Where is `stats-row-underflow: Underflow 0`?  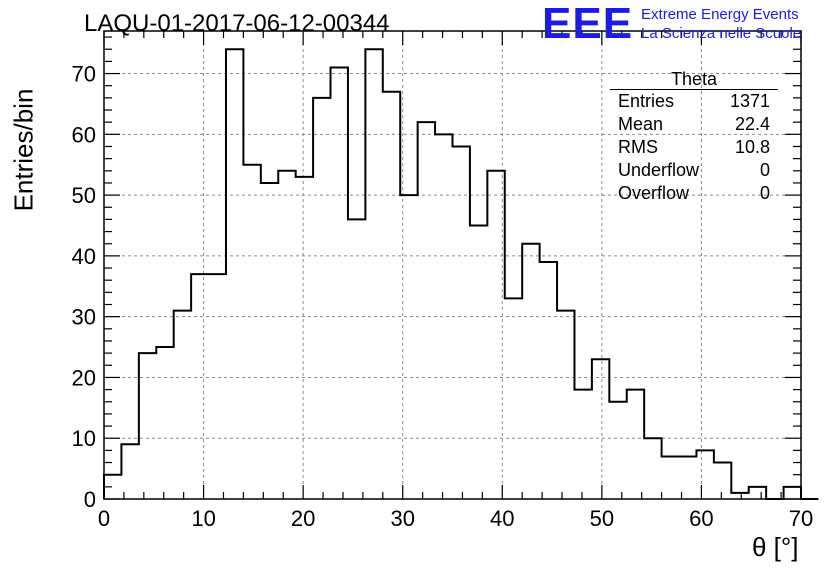
stats-row-underflow: Underflow 0 is located at coordinates (694, 170).